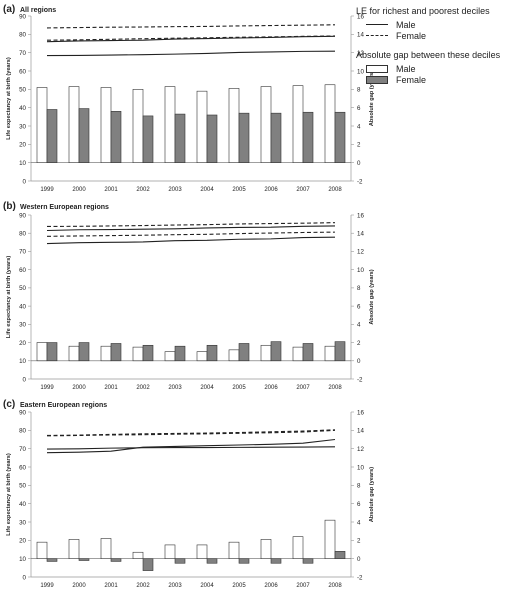  What do you see at coordinates (406, 24) in the screenshot?
I see `legend-male-label: Male` at bounding box center [406, 24].